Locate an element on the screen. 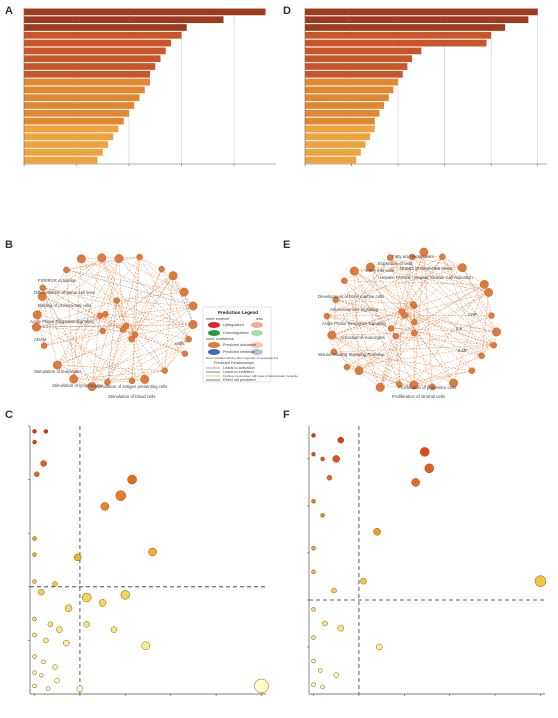 This screenshot has height=718, width=558. legend-more-extreme: more extreme is located at coordinates (217, 319).